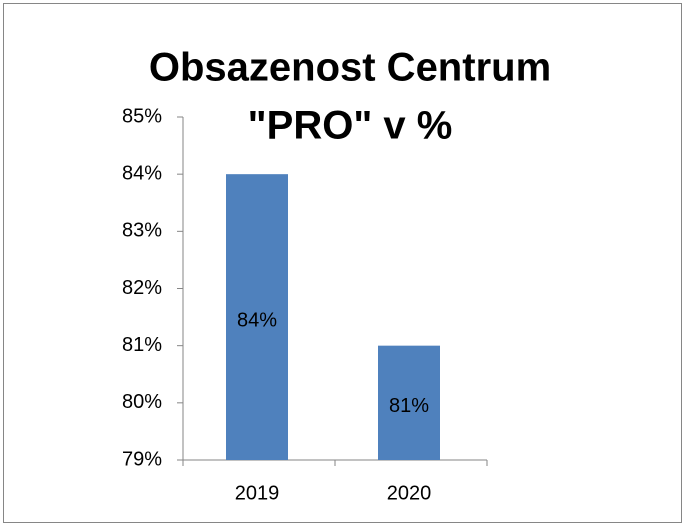  What do you see at coordinates (142, 231) in the screenshot?
I see `y-tick-label: 83%` at bounding box center [142, 231].